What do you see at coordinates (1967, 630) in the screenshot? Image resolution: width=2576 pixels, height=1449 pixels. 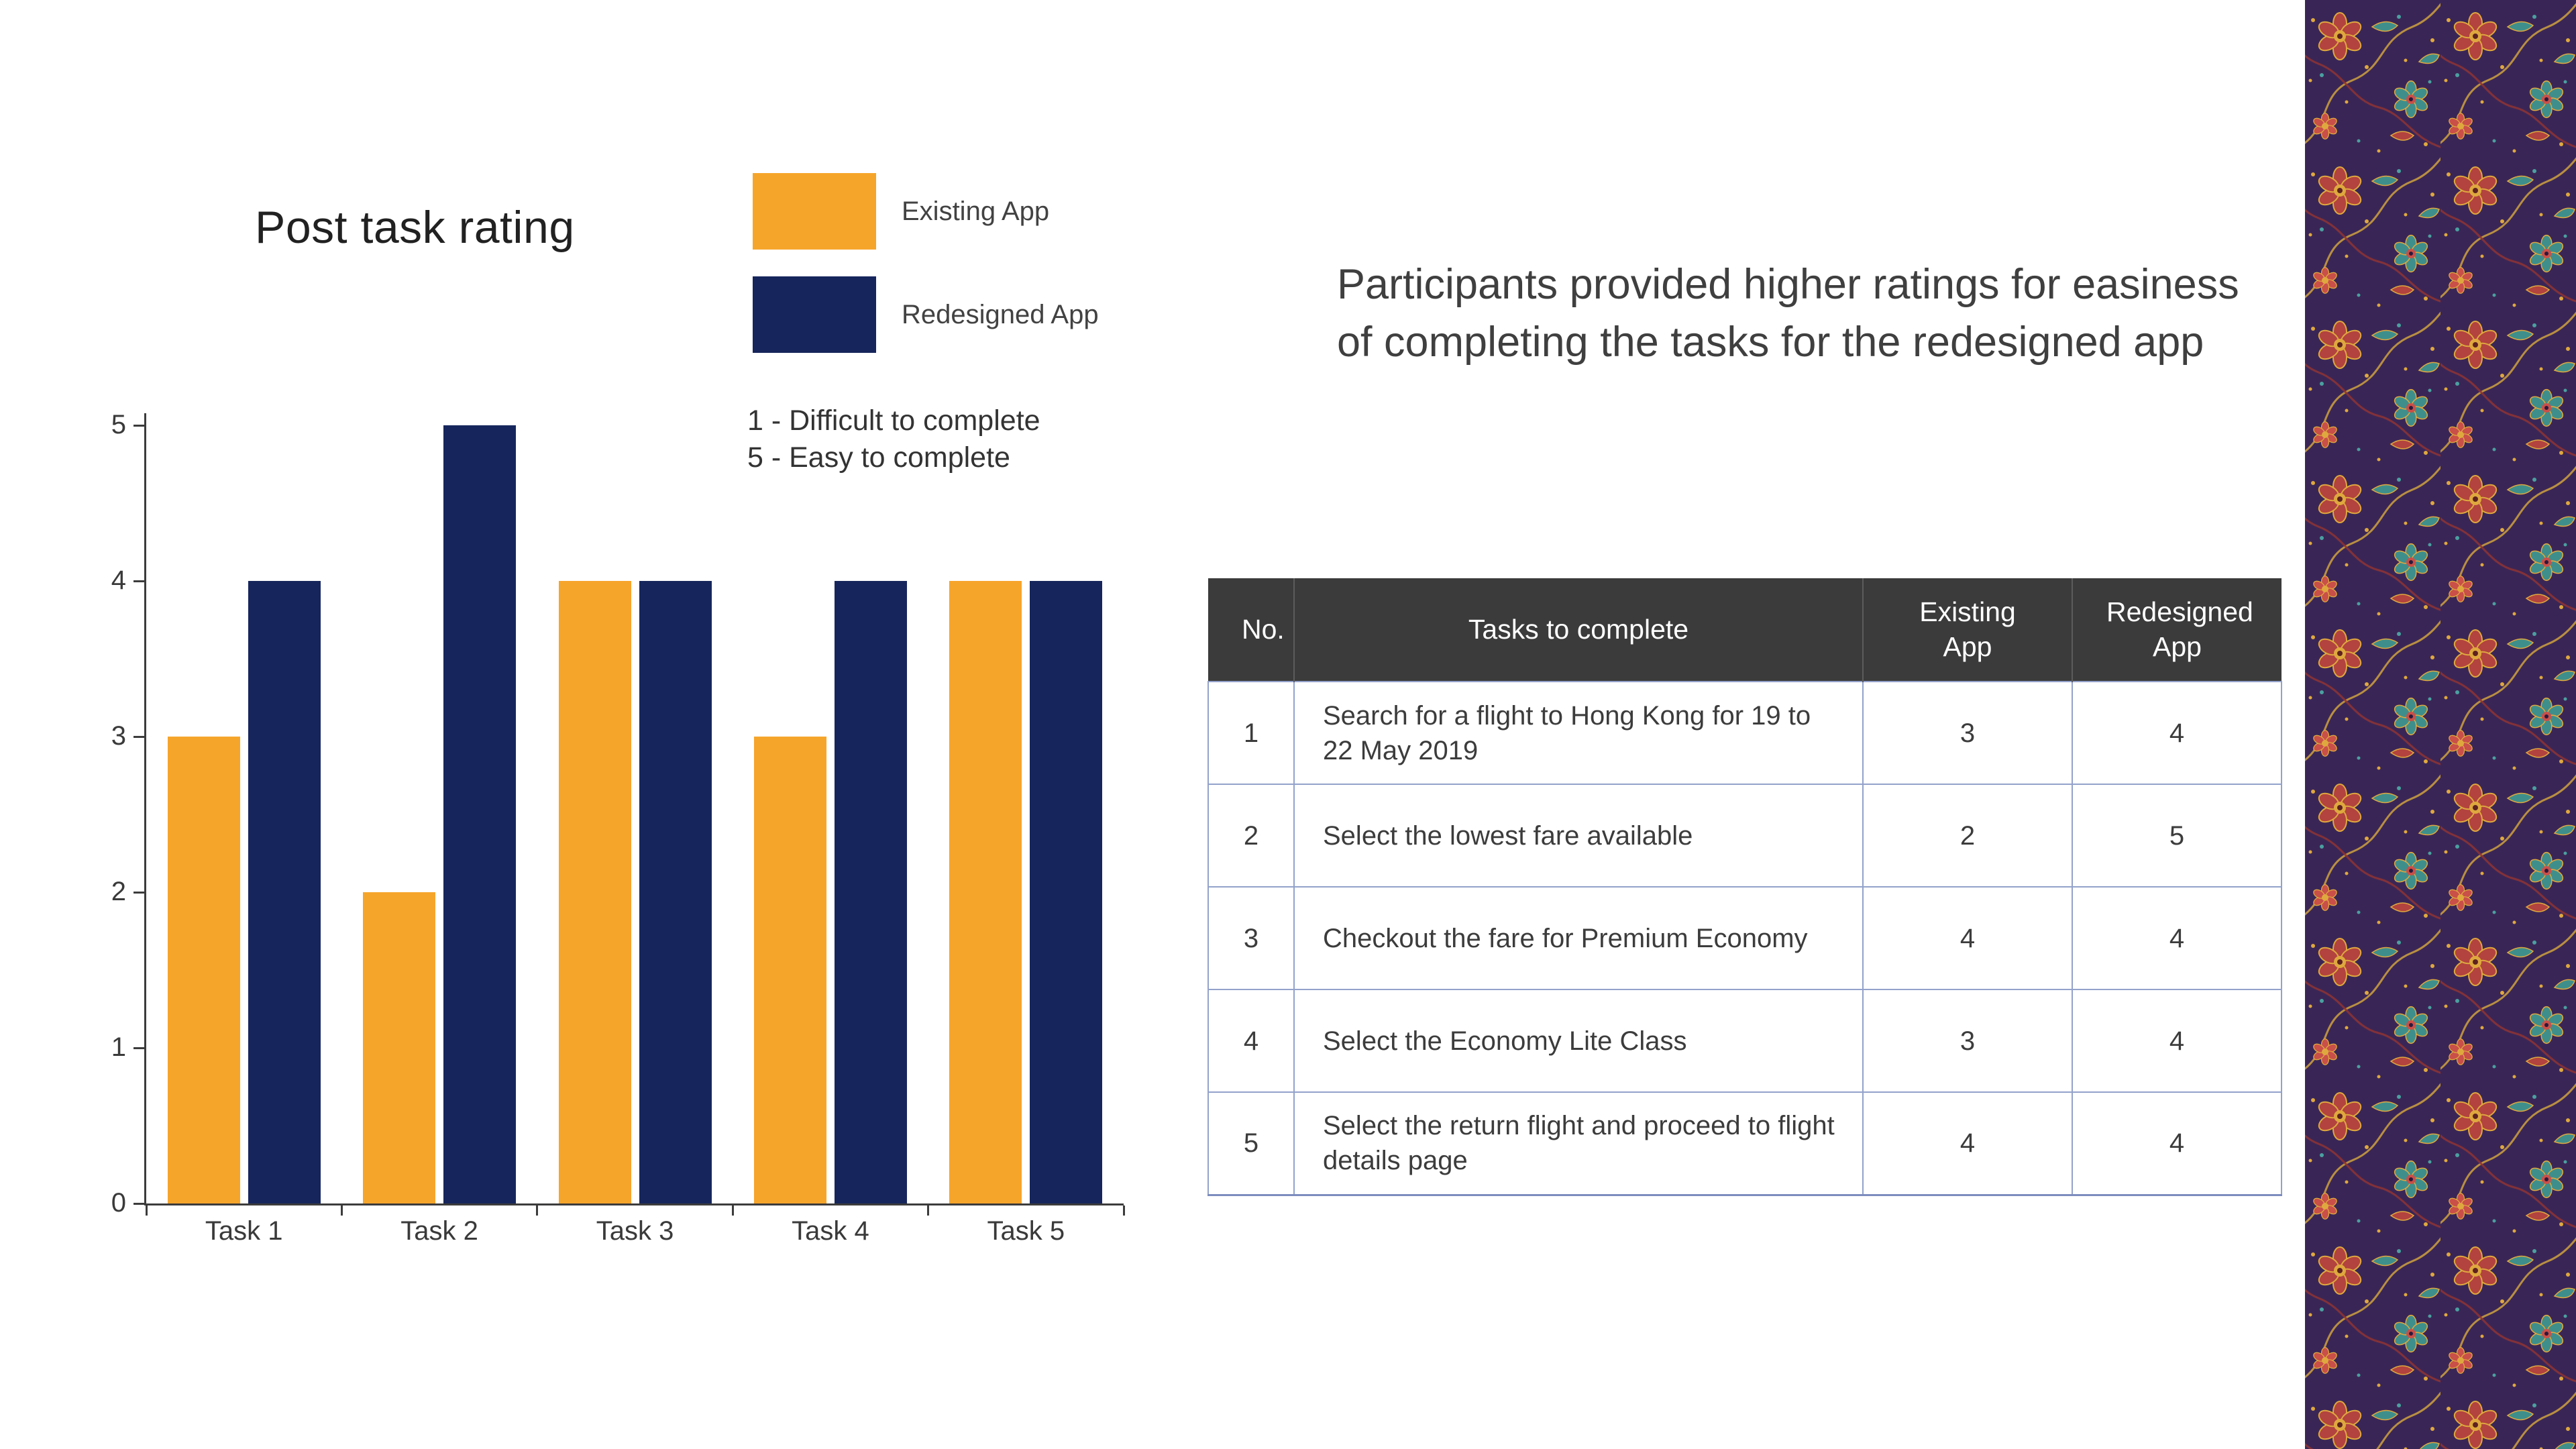 I see `header-existing-app: Existing App` at bounding box center [1967, 630].